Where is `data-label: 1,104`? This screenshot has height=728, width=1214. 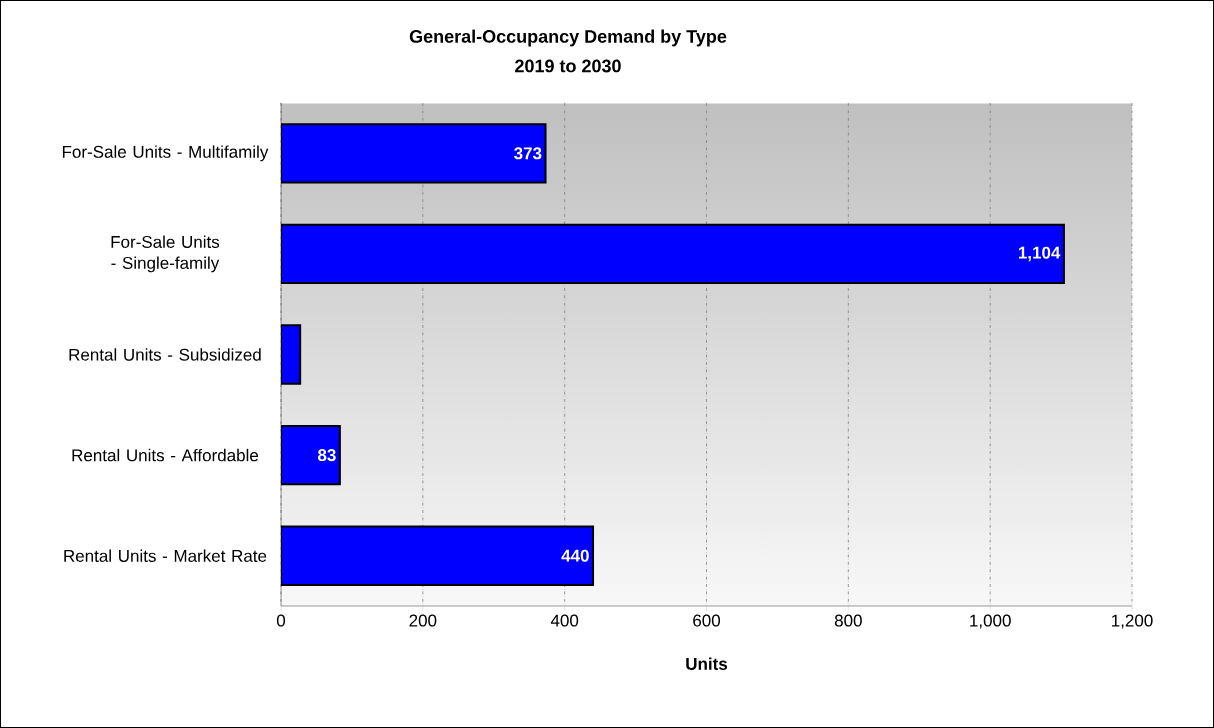 data-label: 1,104 is located at coordinates (1039, 254).